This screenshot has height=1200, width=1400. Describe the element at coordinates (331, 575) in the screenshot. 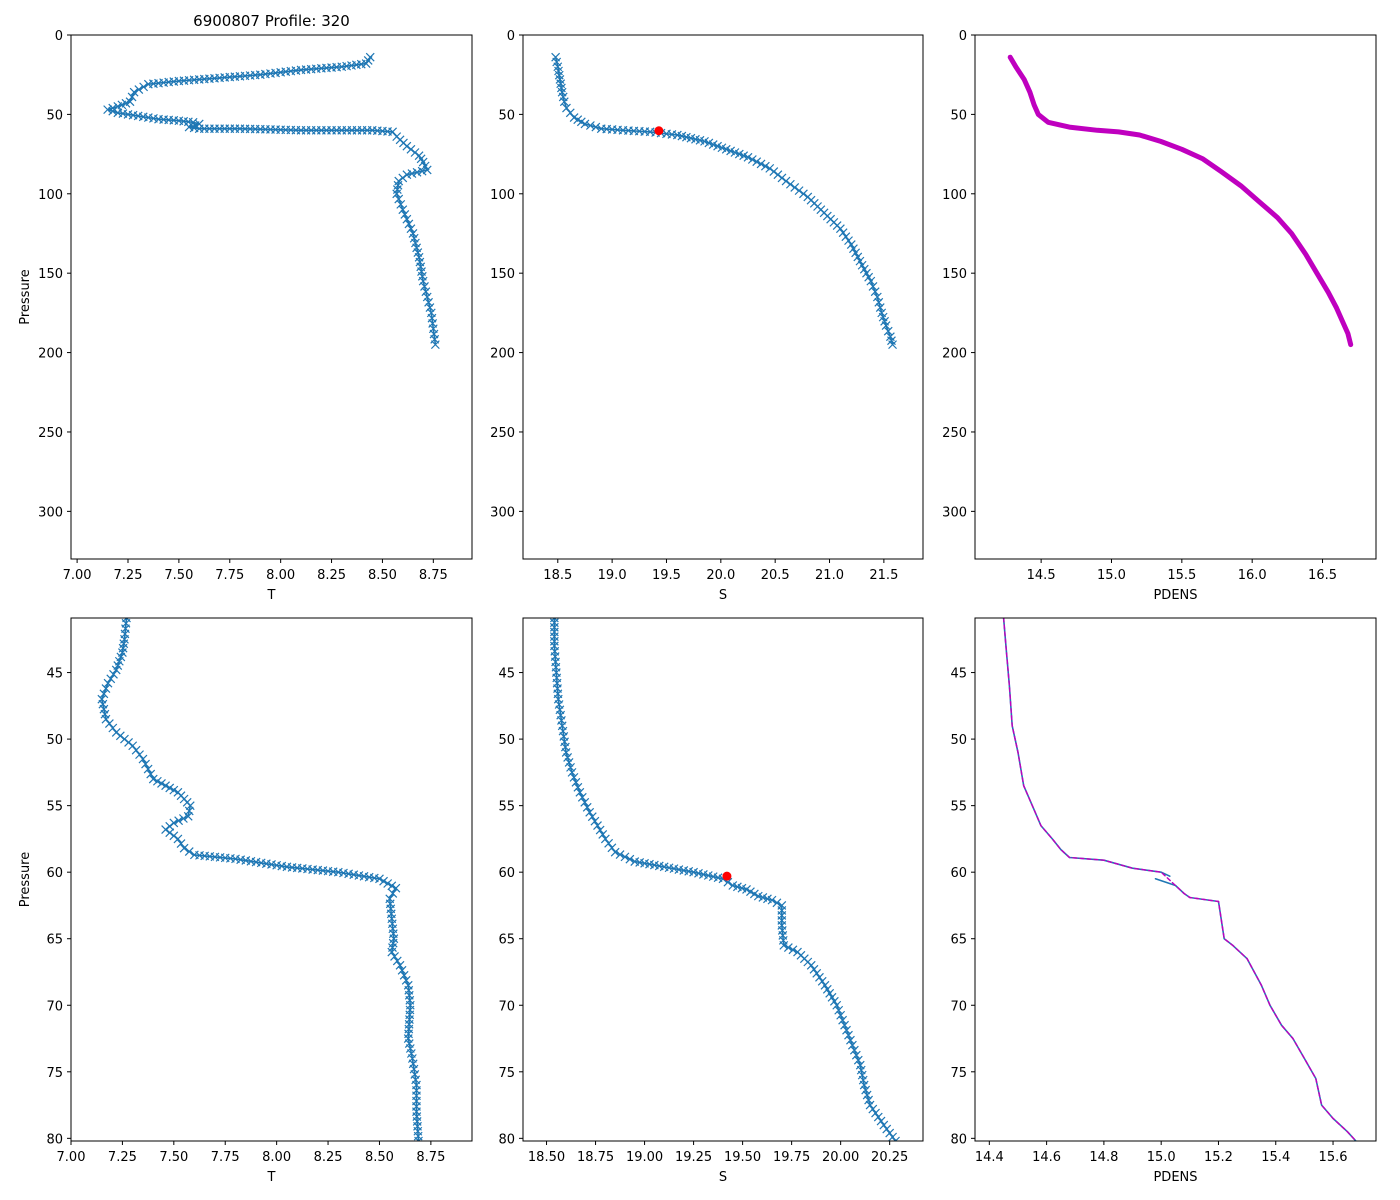

I see `top-temperature-xtick-label: 8.25` at that location.